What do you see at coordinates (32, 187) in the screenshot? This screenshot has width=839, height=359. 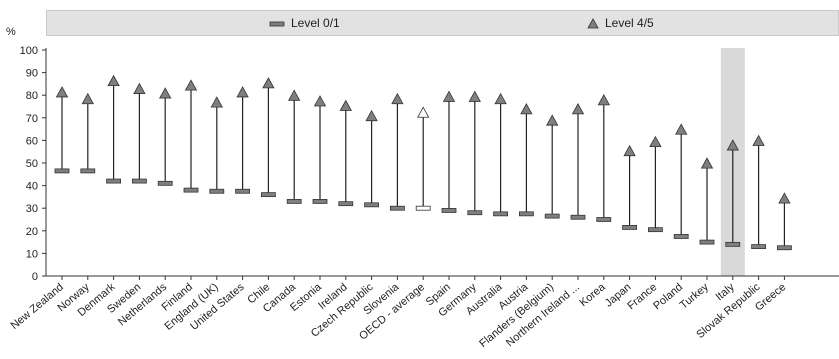 I see `y-tick-label: 40` at bounding box center [32, 187].